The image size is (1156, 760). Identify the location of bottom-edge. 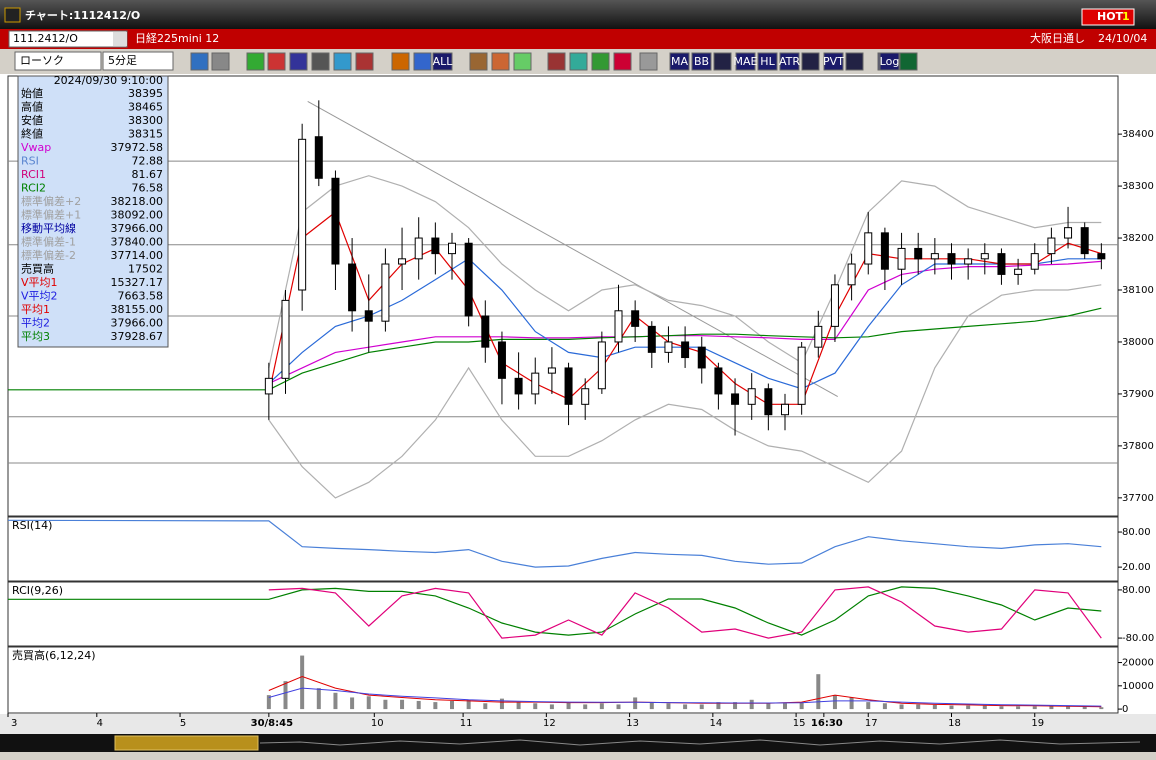
(578, 756).